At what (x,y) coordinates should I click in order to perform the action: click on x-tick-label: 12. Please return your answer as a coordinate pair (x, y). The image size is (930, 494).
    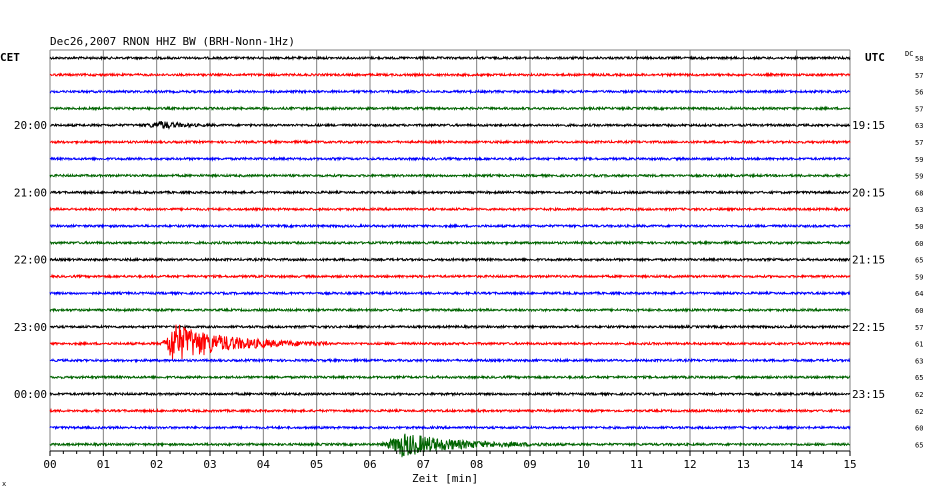
    Looking at the image, I should click on (689, 464).